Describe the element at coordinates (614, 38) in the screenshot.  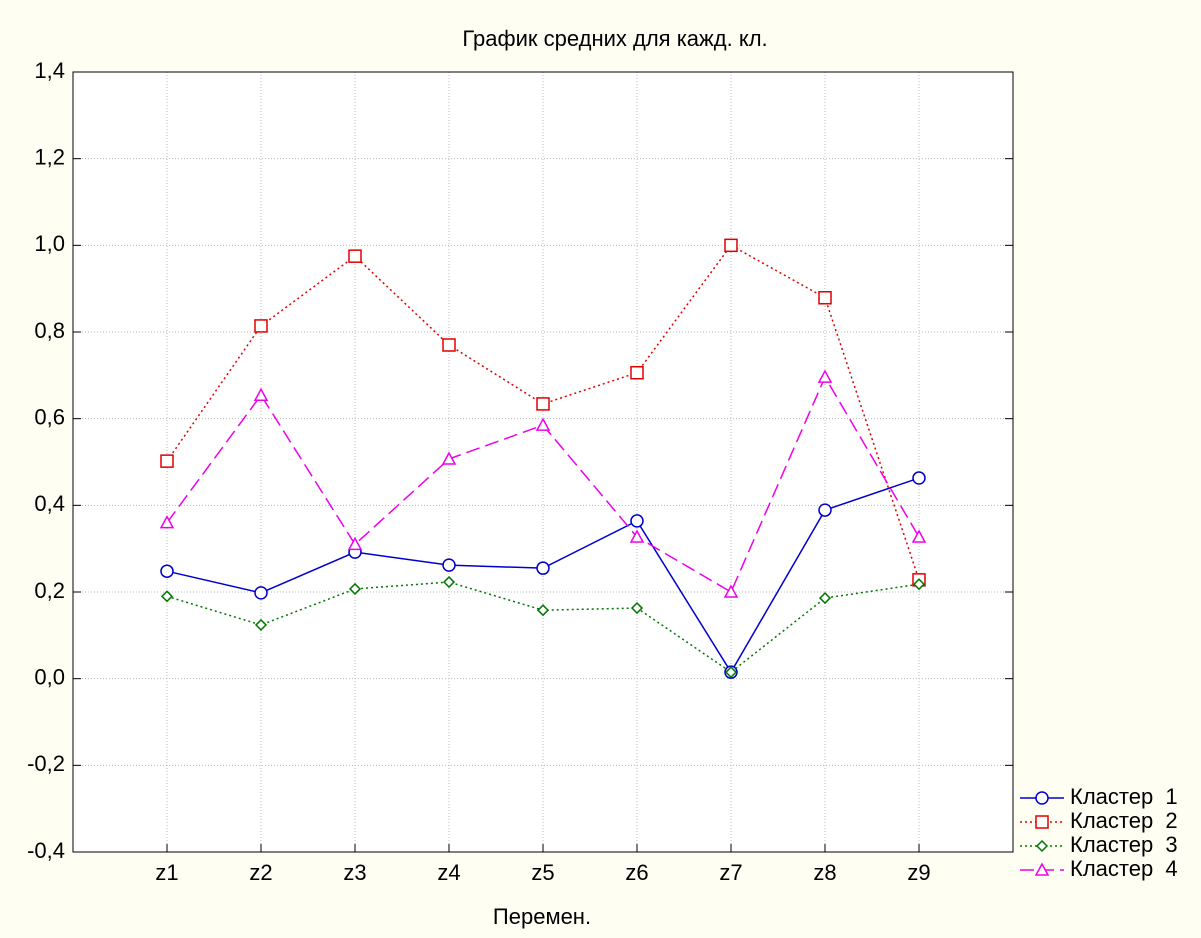
I see `chart-title: График средних для кажд. кл.` at that location.